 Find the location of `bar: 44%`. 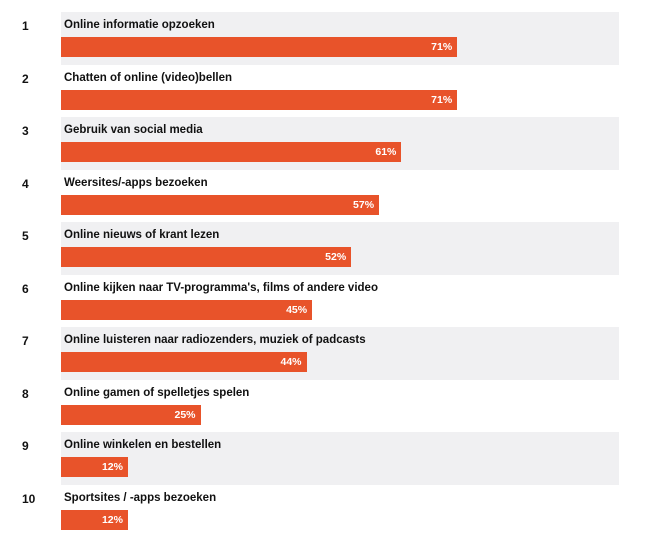

bar: 44% is located at coordinates (184, 362).